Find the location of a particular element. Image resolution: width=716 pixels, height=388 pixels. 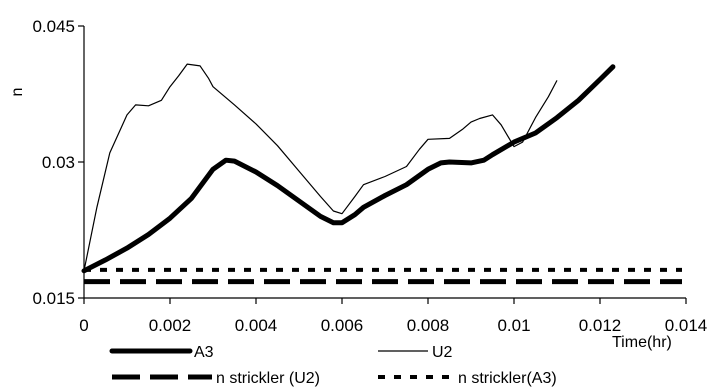

x-tick-label: 0.014 is located at coordinates (686, 325).